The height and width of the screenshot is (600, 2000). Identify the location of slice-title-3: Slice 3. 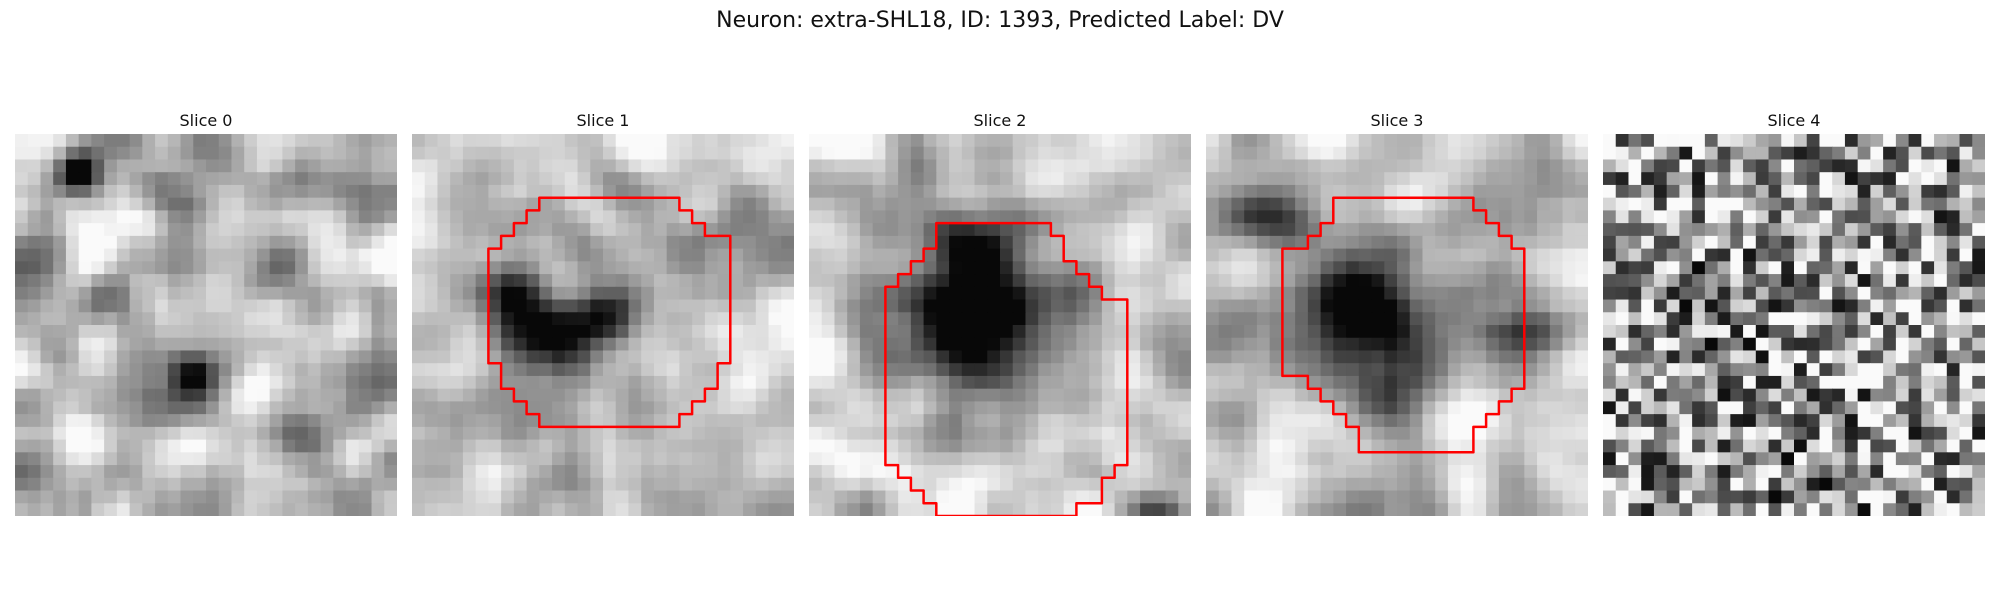
(1397, 120).